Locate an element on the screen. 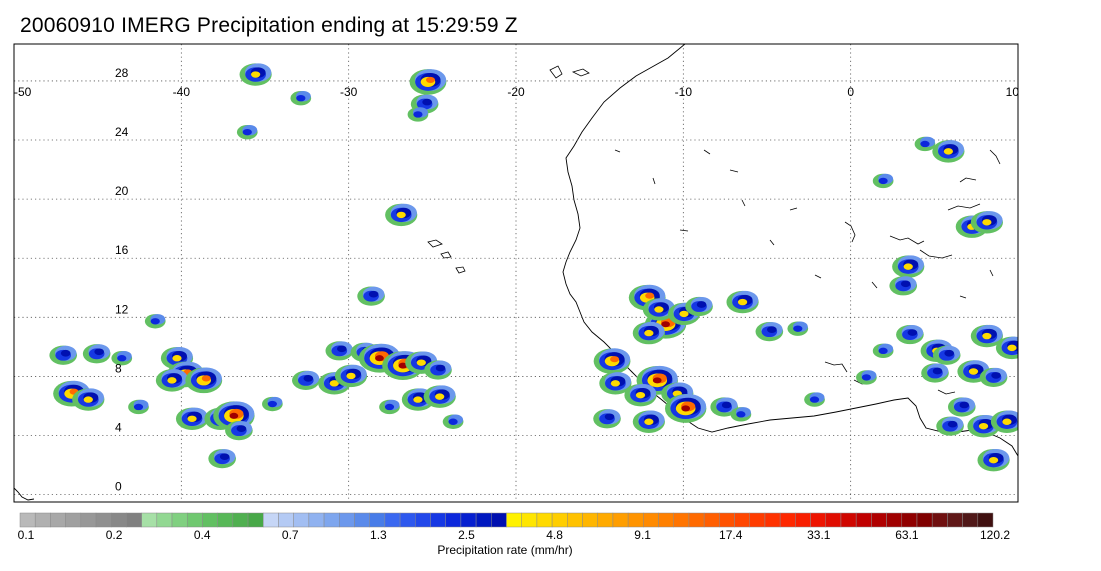 Image resolution: width=1101 pixels, height=571 pixels. lon-tick-label: 10 is located at coordinates (1013, 92).